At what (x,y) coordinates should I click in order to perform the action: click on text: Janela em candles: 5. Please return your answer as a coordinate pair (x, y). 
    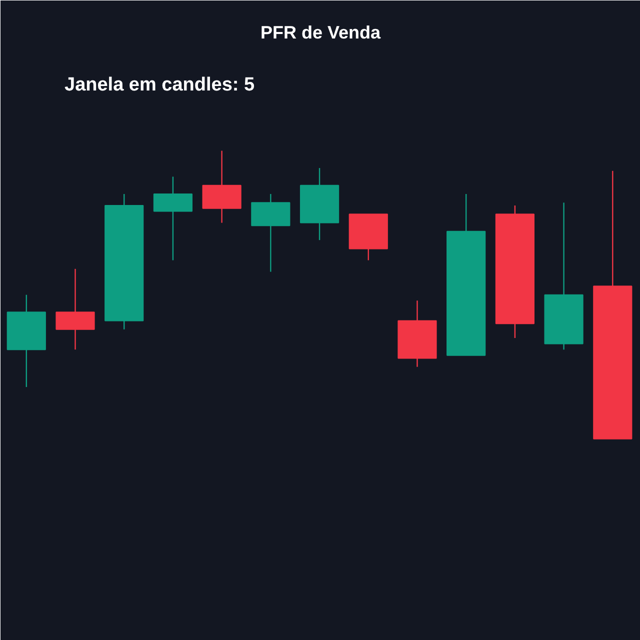
    Looking at the image, I should click on (160, 85).